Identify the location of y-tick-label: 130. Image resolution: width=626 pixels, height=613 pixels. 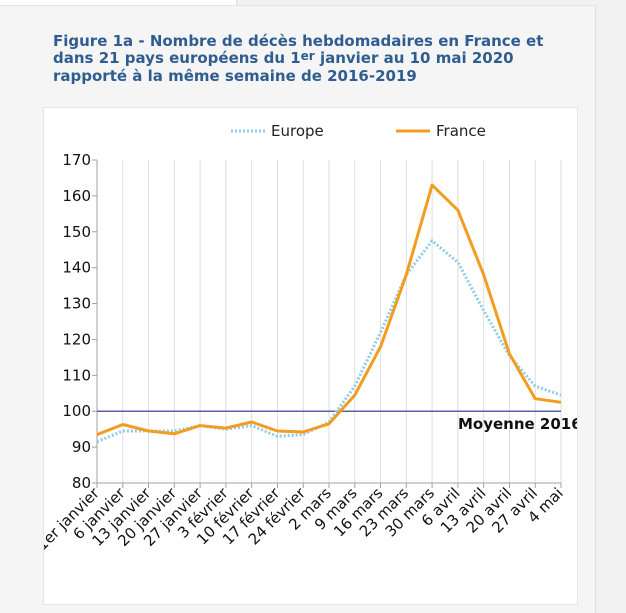
(76, 304).